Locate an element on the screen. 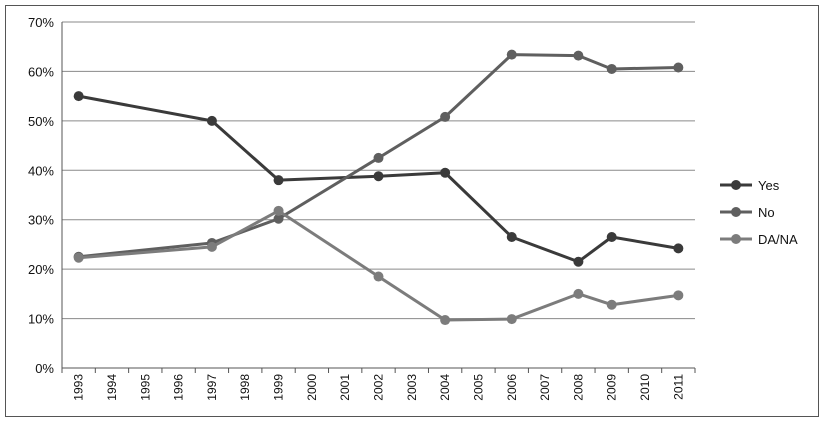 This screenshot has width=828, height=425. x-tick-label: 2002 is located at coordinates (379, 387).